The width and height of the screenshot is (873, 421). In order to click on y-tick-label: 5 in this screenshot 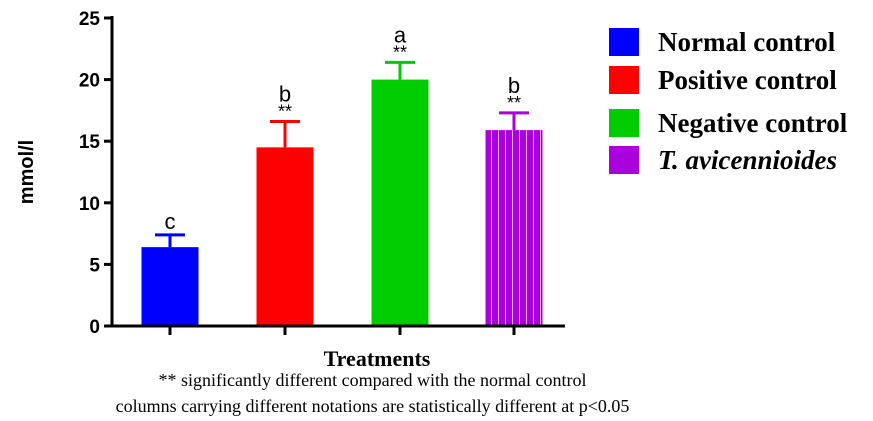, I will do `click(94, 265)`.